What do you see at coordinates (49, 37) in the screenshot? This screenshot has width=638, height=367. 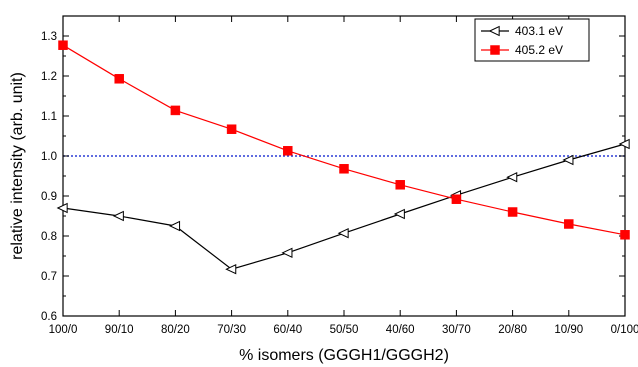 I see `y-tick-label: 1.3` at bounding box center [49, 37].